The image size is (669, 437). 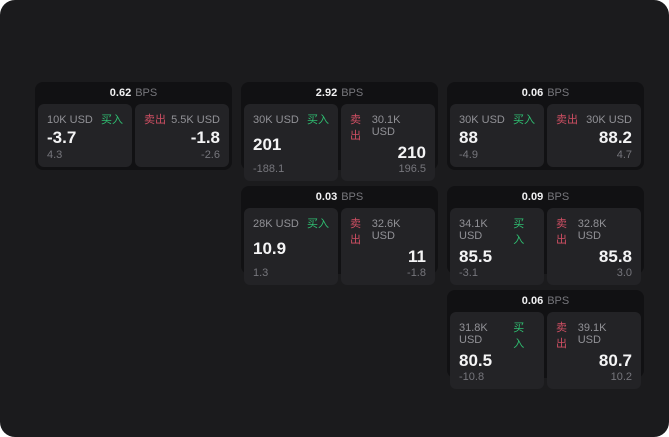 I want to click on sell-size-label: 32.6K USD, so click(x=386, y=230).